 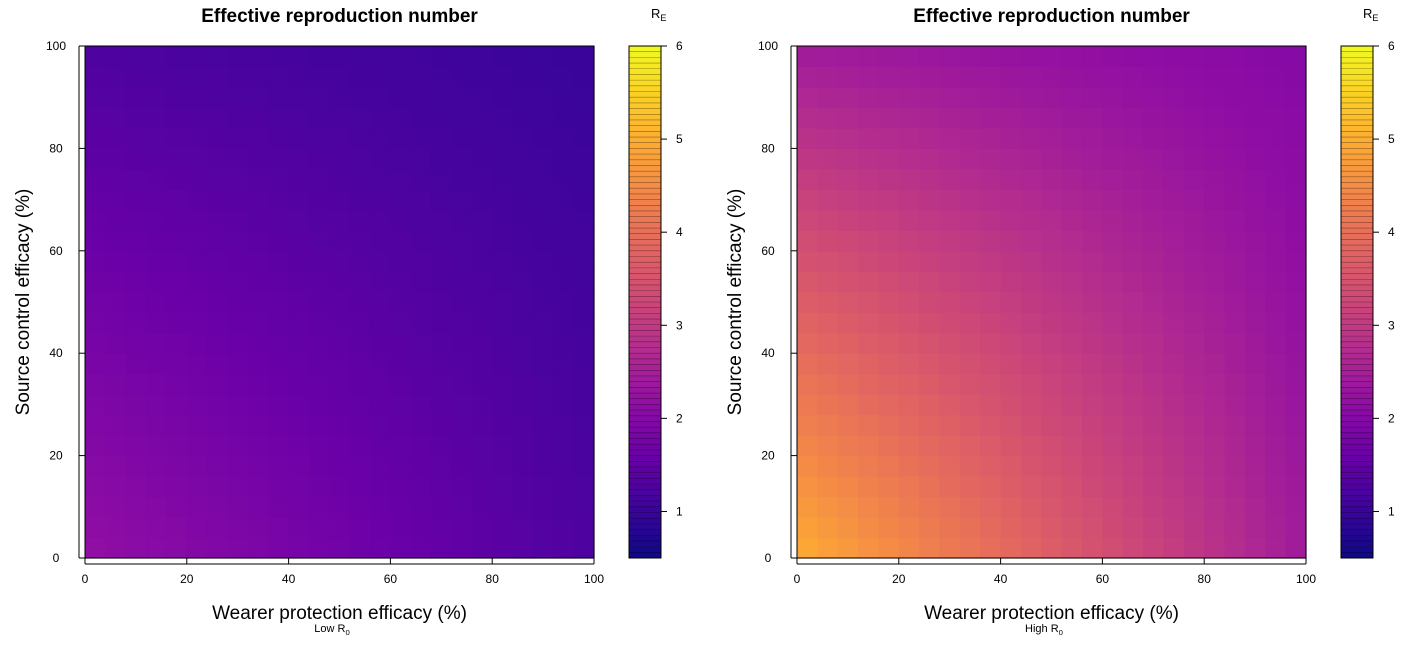 What do you see at coordinates (768, 251) in the screenshot?
I see `y-tick-label: 60` at bounding box center [768, 251].